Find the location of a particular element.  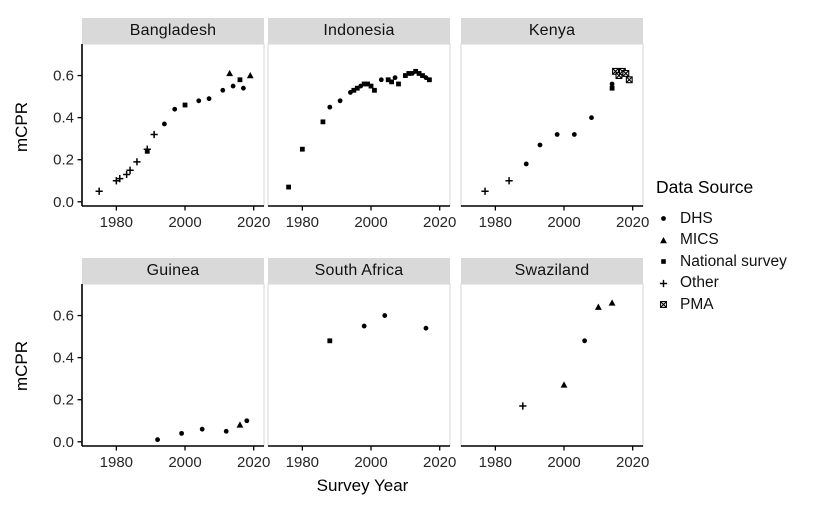

legend-label: Other is located at coordinates (699, 283).